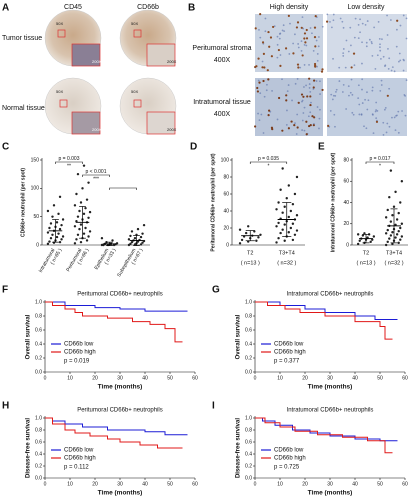  What do you see at coordinates (38, 302) in the screenshot?
I see `y-tick-label: 1.0` at bounding box center [38, 302].